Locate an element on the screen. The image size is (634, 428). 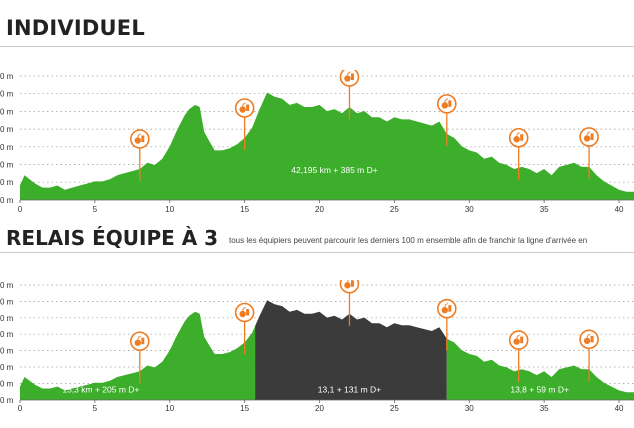
distance-annotation: 42,195 km + 385 m D+ is located at coordinates (334, 170).